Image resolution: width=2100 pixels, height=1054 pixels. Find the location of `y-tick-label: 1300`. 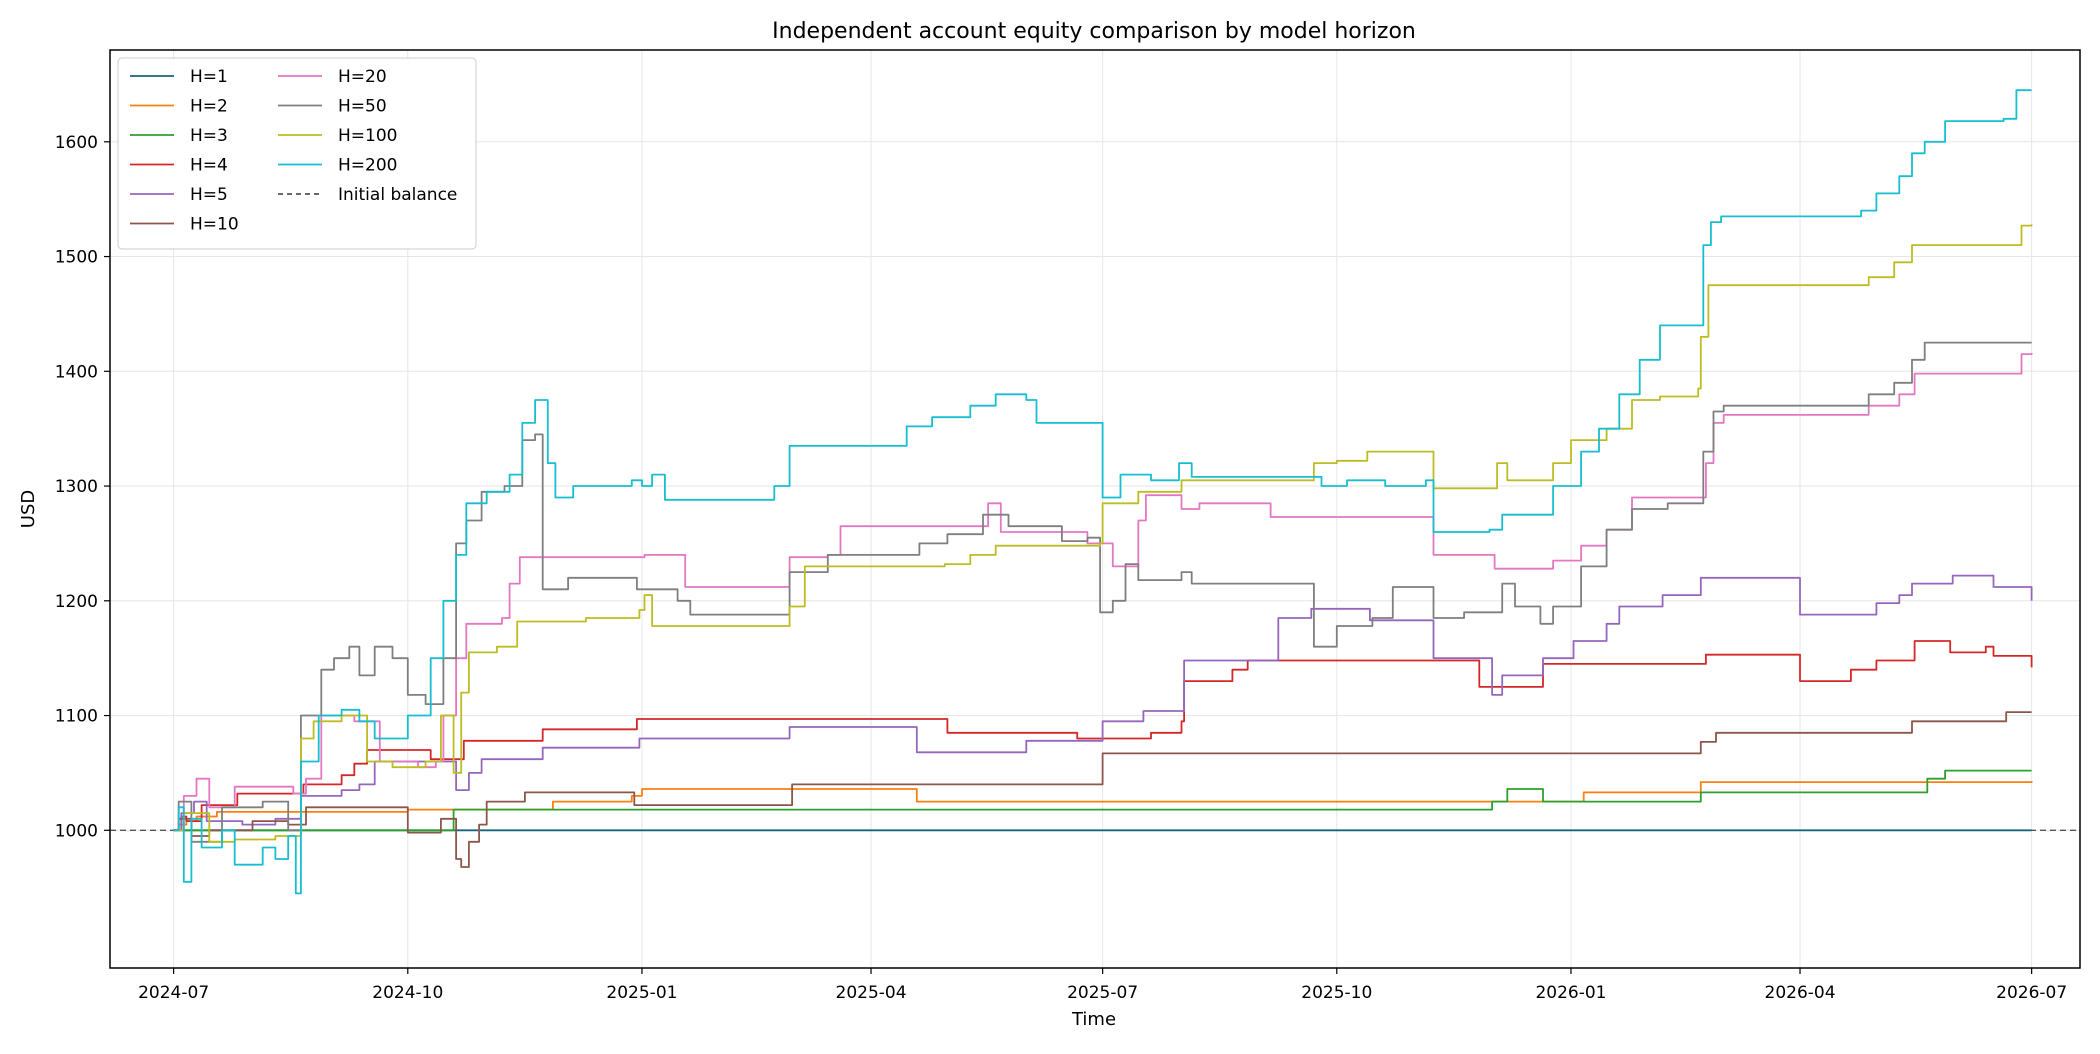

y-tick-label: 1300 is located at coordinates (76, 487).